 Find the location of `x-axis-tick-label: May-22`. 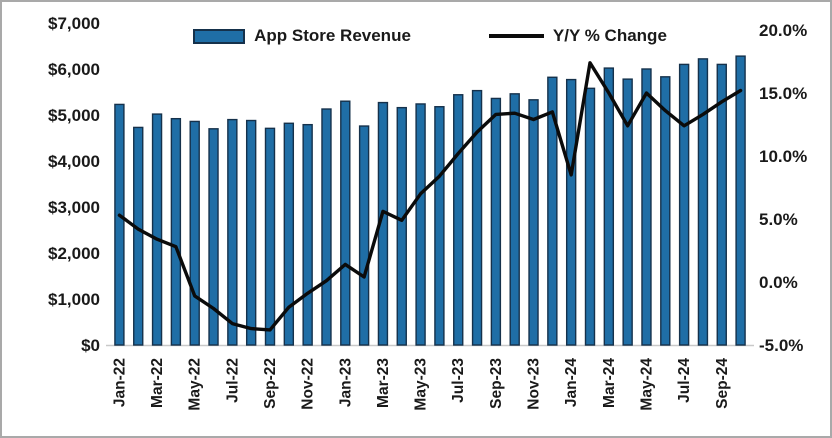

x-axis-tick-label: May-22 is located at coordinates (195, 384).